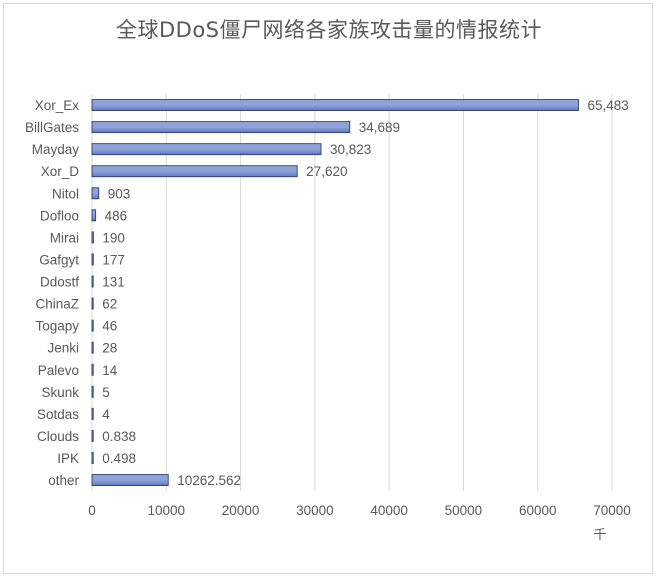  I want to click on x-tick-label: 20000, so click(241, 510).